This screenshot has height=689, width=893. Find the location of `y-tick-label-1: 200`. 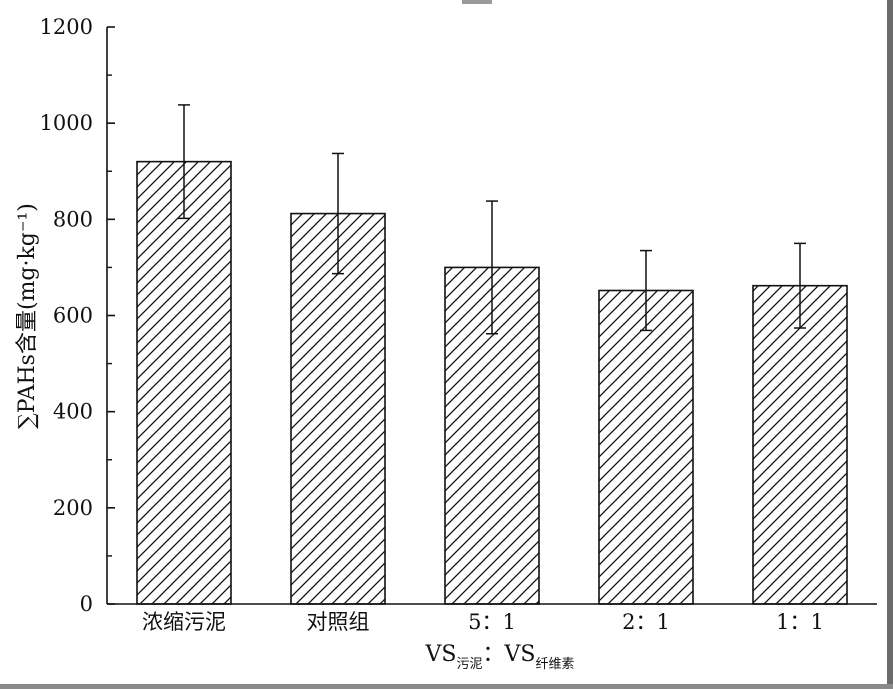

y-tick-label-1: 200 is located at coordinates (73, 508).